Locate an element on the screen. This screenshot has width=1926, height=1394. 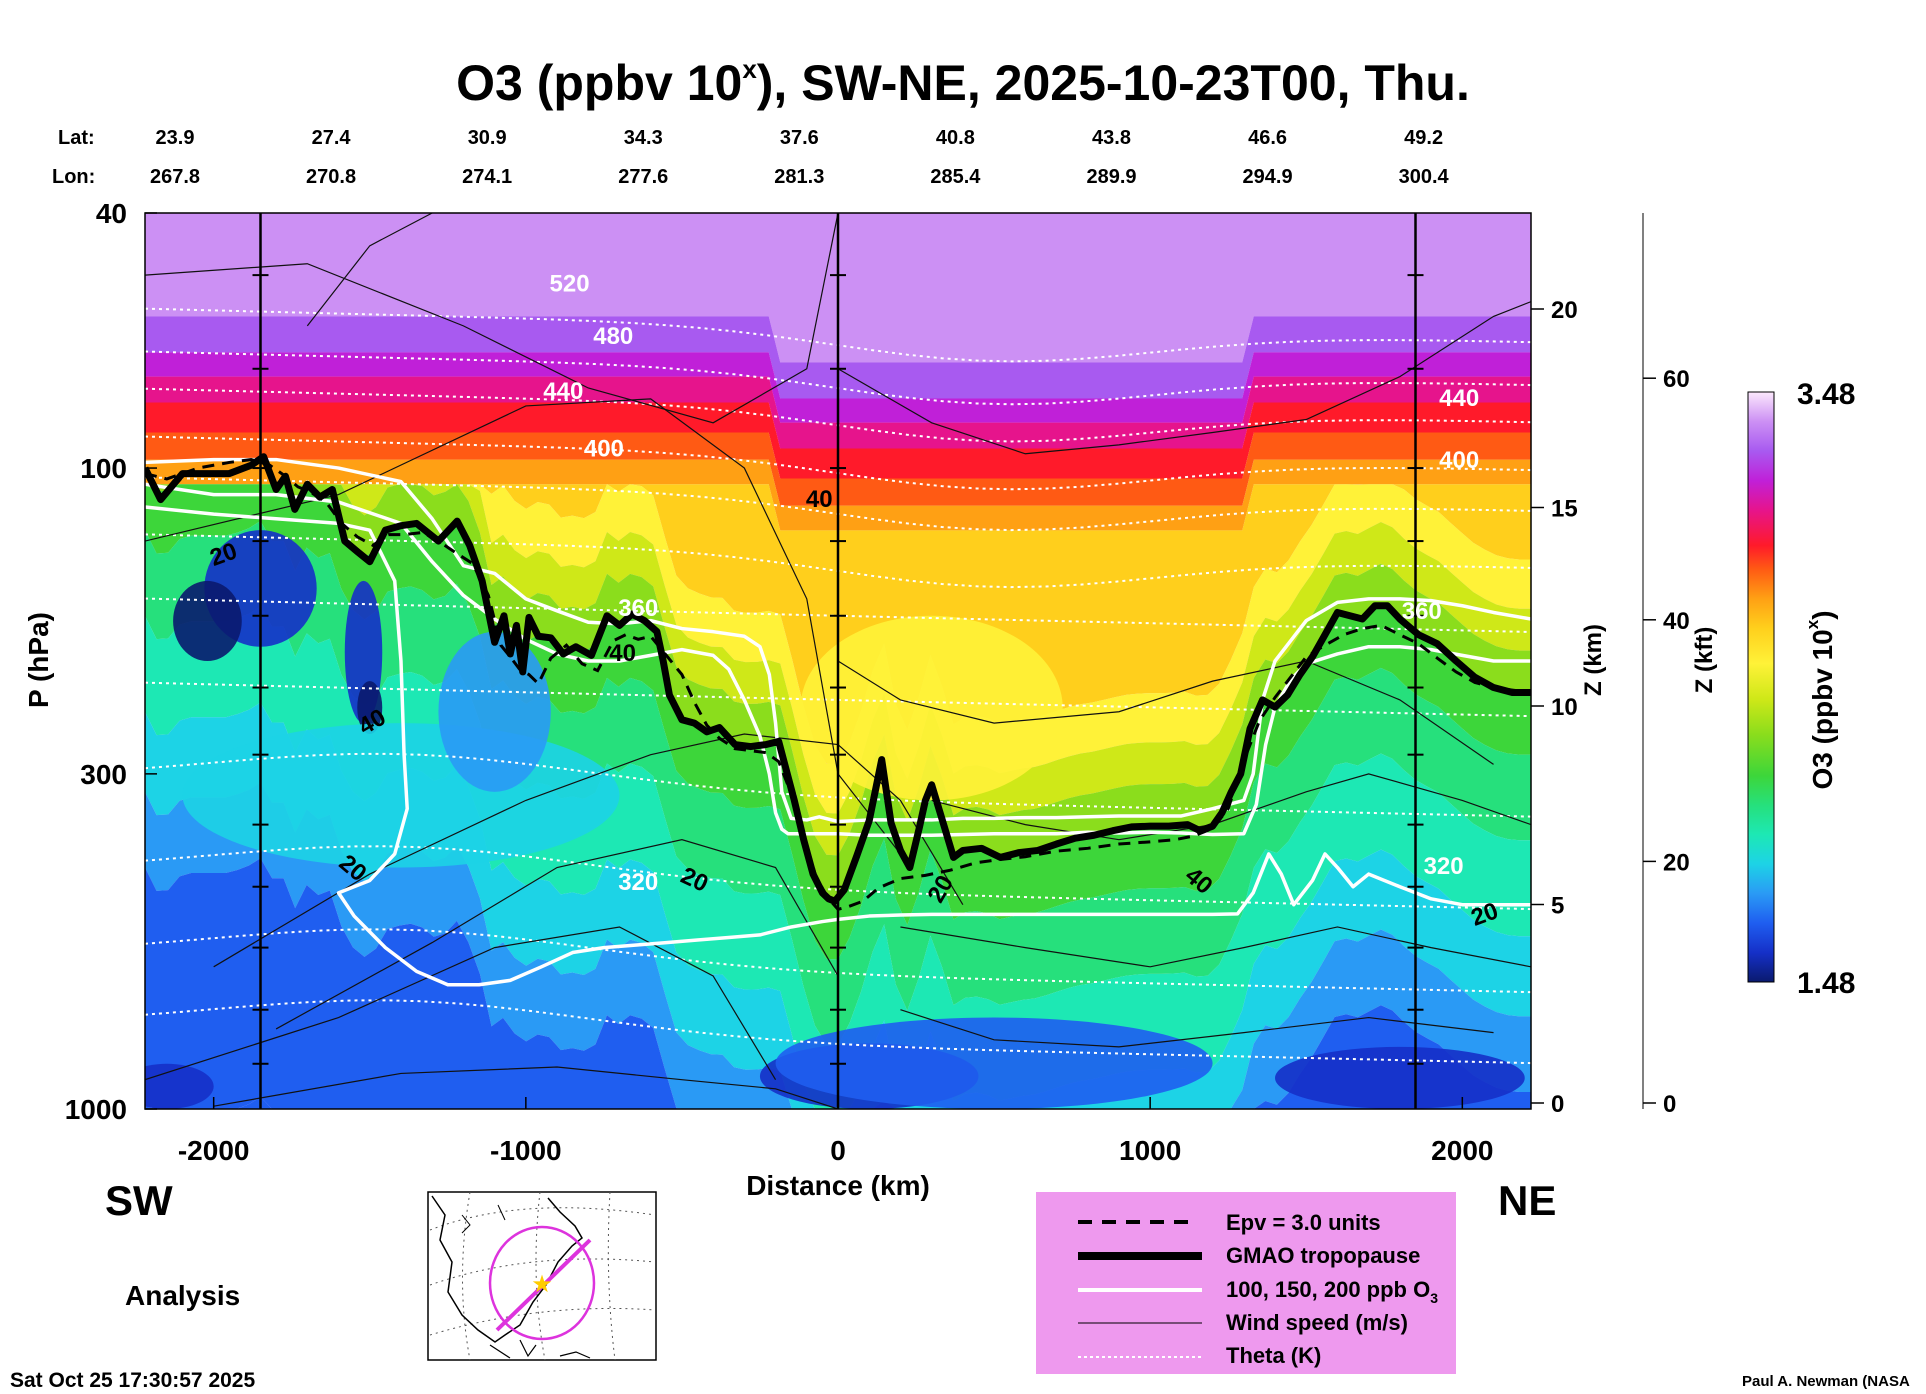
legend-label-epv: Epv = 3.0 units is located at coordinates (1303, 1222).